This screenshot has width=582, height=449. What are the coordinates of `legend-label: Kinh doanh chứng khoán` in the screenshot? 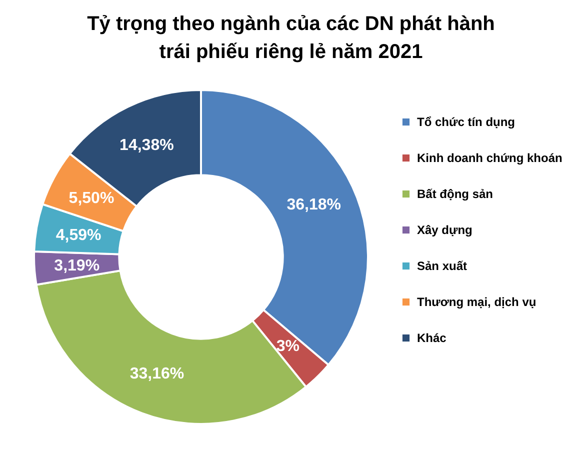 It's located at (489, 158).